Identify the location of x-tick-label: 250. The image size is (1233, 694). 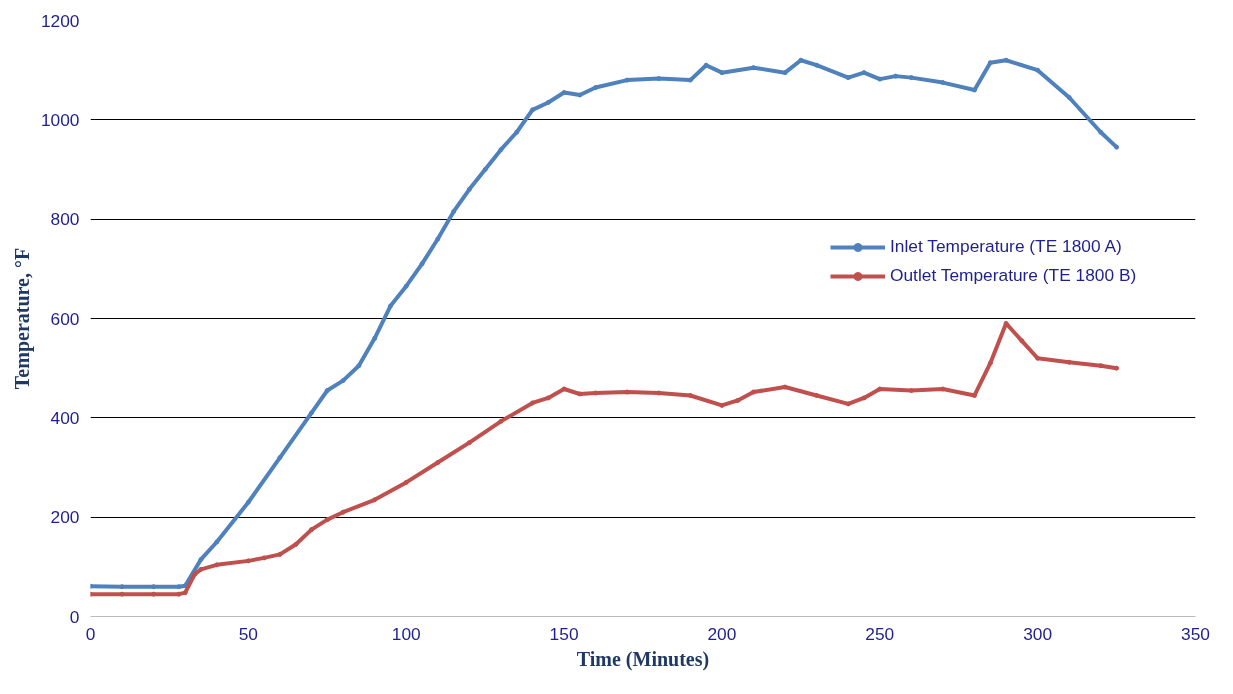
(880, 633).